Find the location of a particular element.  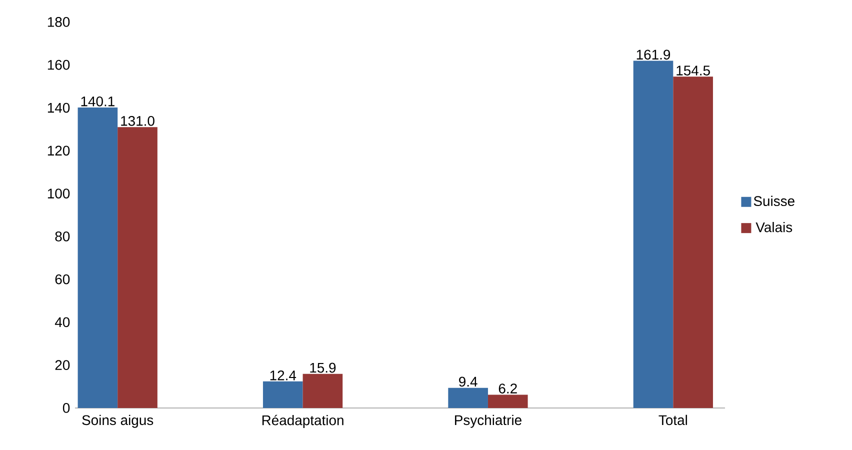

data-label: 131.0 is located at coordinates (137, 121).